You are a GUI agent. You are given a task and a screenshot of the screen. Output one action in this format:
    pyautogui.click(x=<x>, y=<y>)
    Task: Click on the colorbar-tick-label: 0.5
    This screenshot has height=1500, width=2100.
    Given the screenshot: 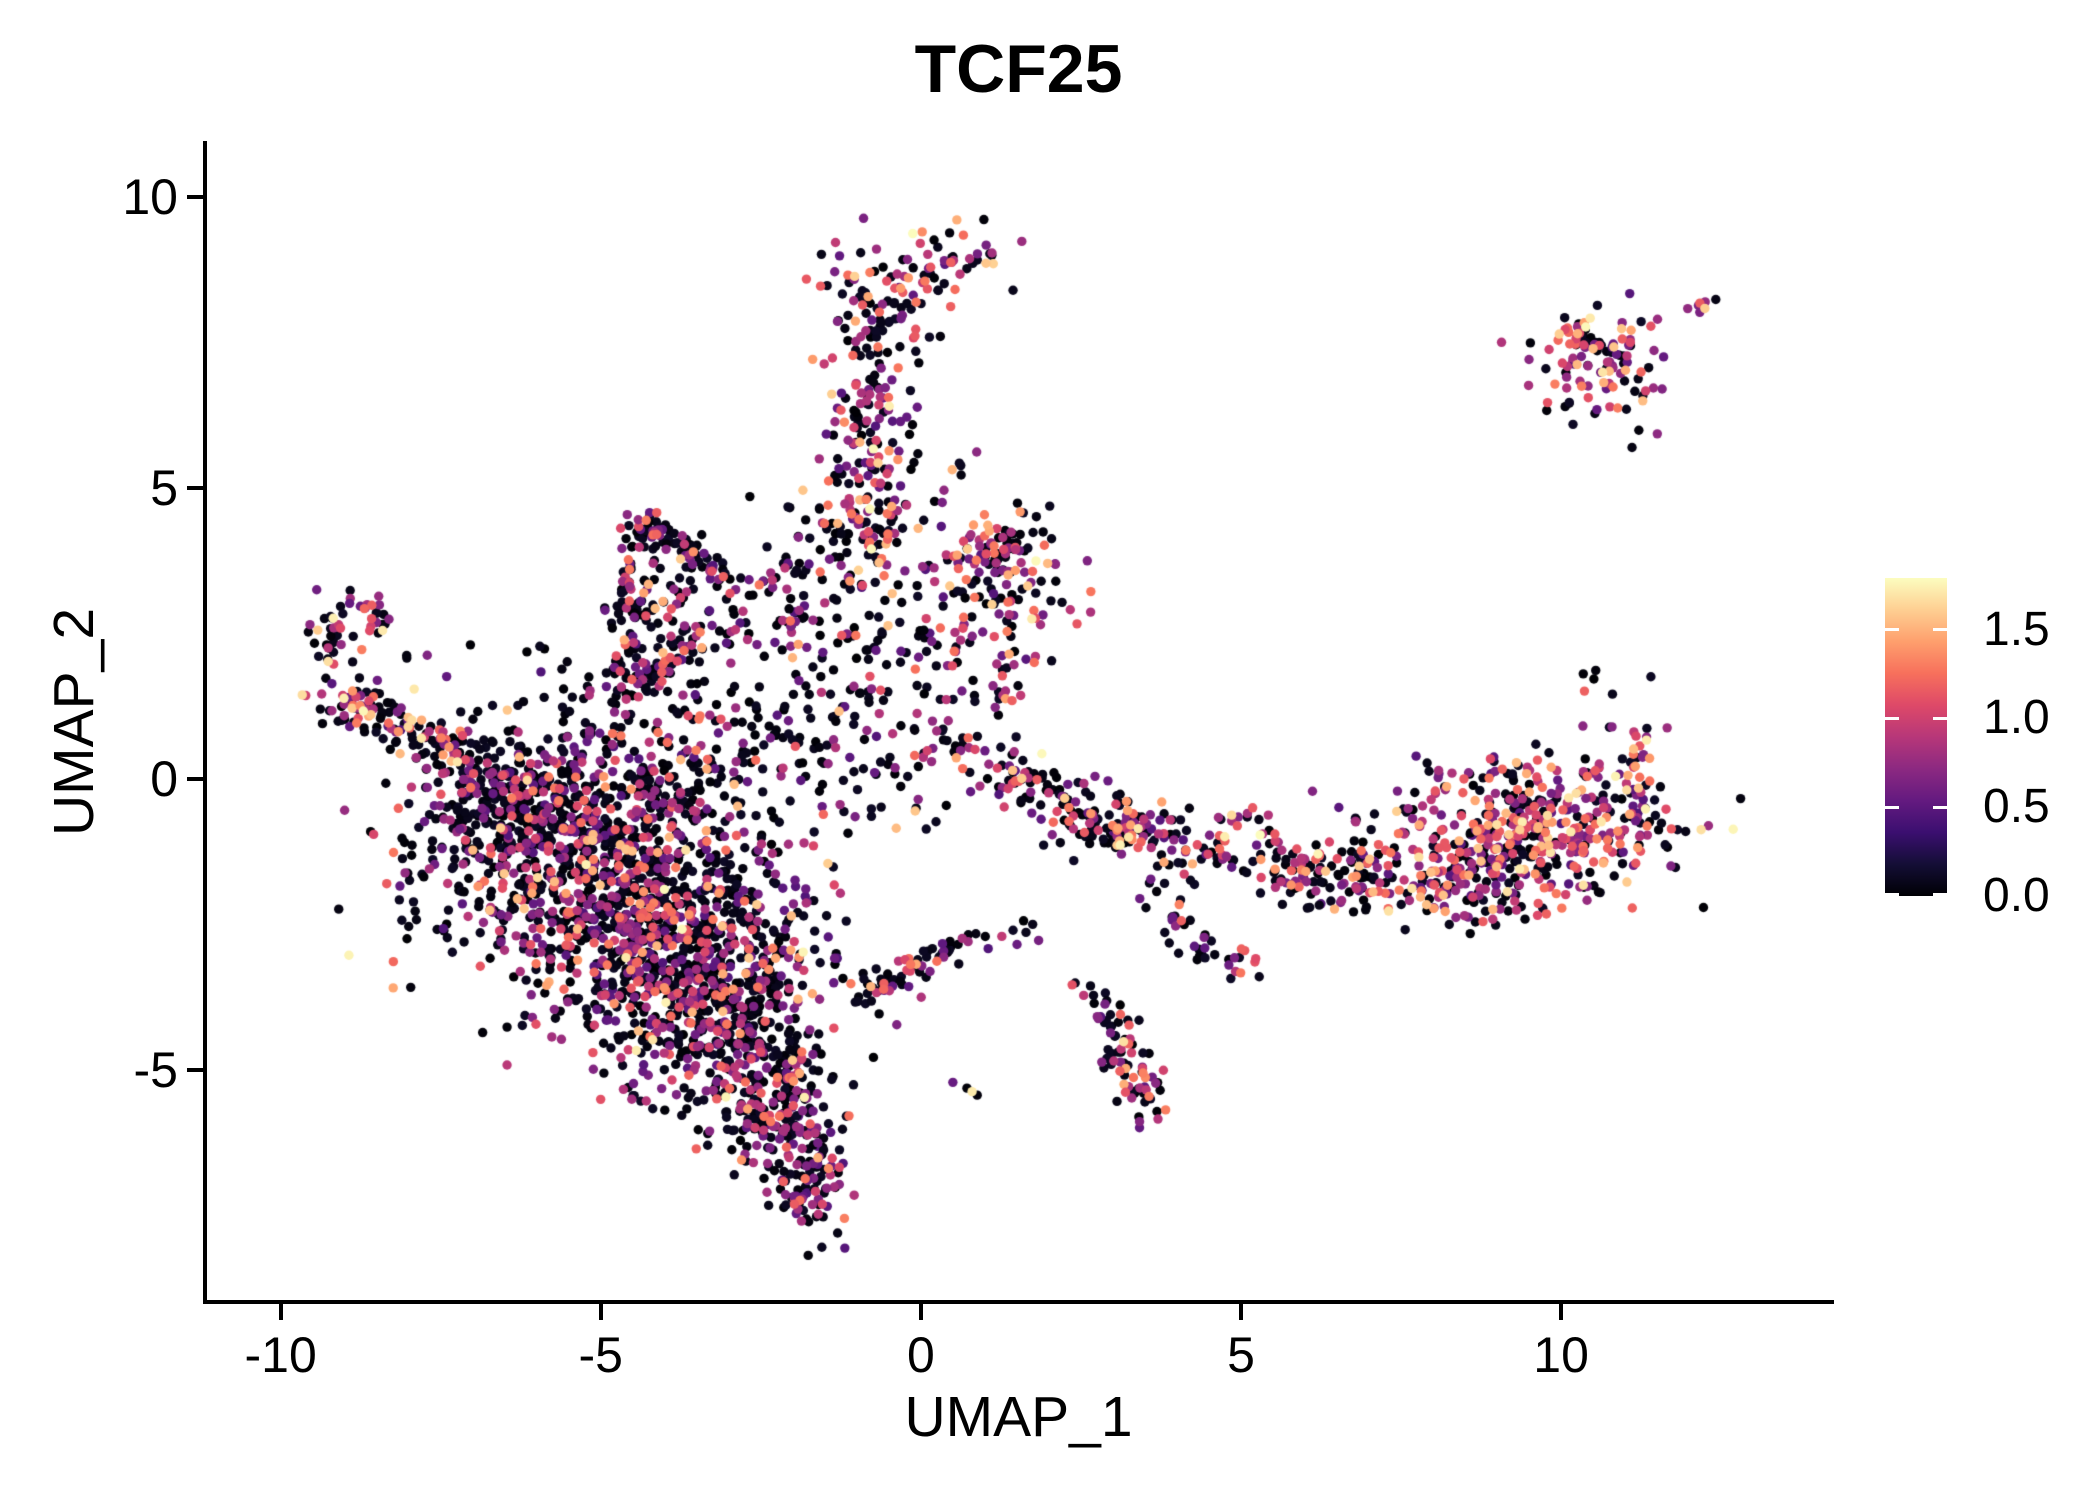 What is the action you would take?
    pyautogui.click(x=2016, y=807)
    